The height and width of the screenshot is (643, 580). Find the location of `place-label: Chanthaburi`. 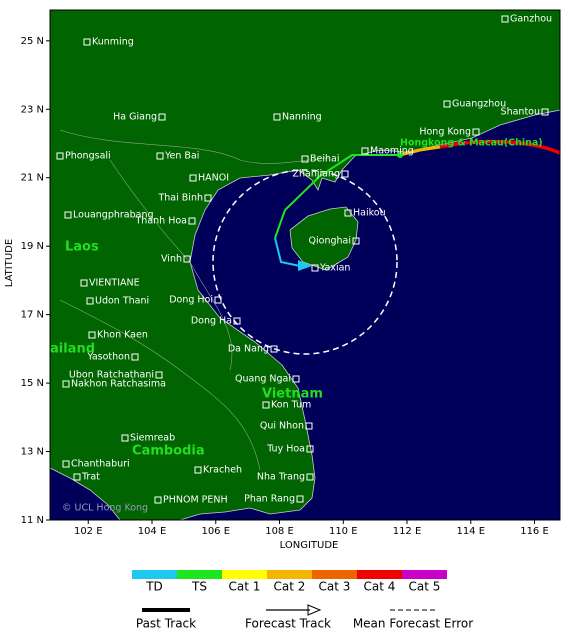

place-label: Chanthaburi is located at coordinates (100, 464).